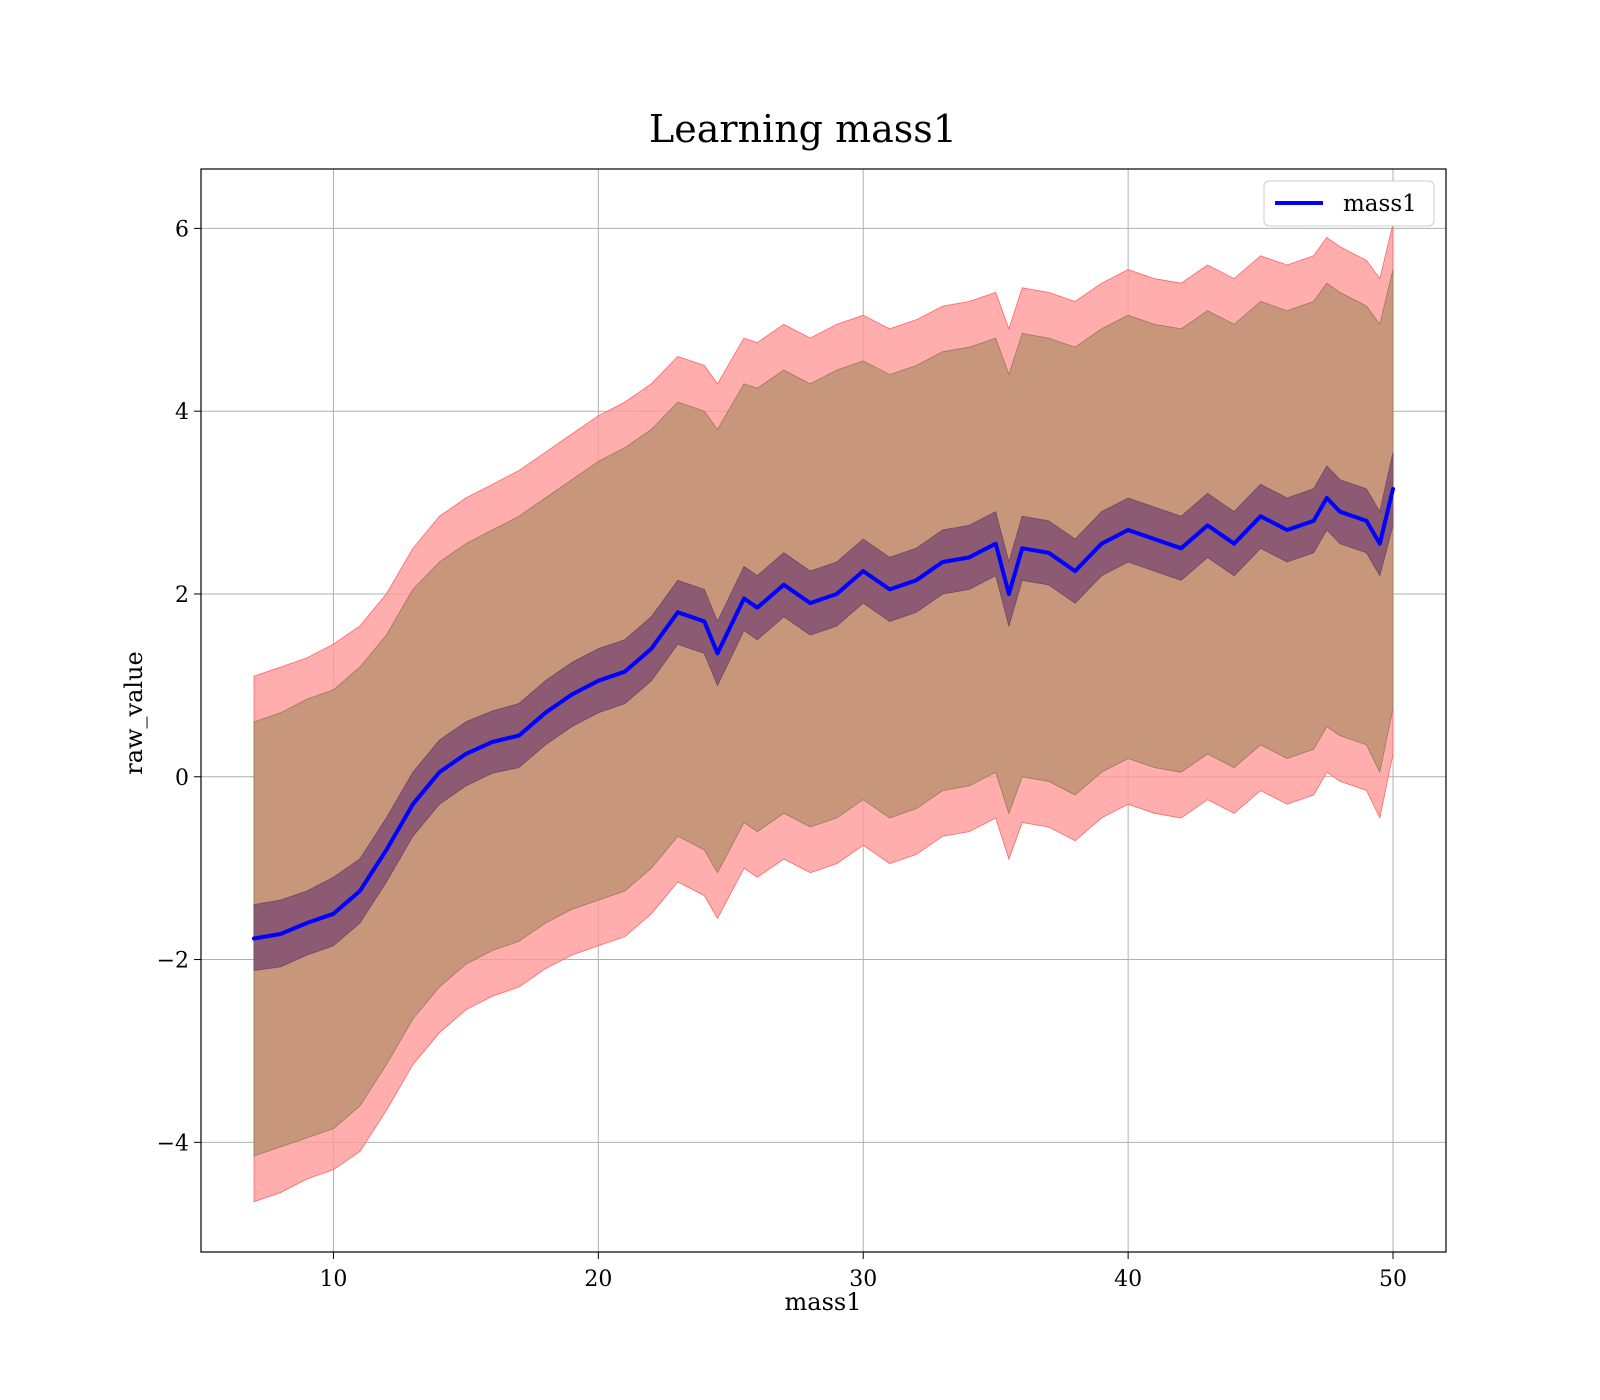 This screenshot has width=1600, height=1400. What do you see at coordinates (598, 1279) in the screenshot?
I see `x-tick-label: 20` at bounding box center [598, 1279].